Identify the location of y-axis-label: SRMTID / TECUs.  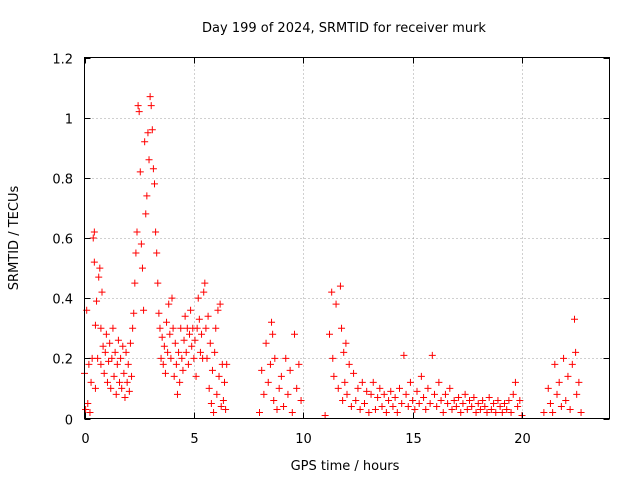
(14, 238).